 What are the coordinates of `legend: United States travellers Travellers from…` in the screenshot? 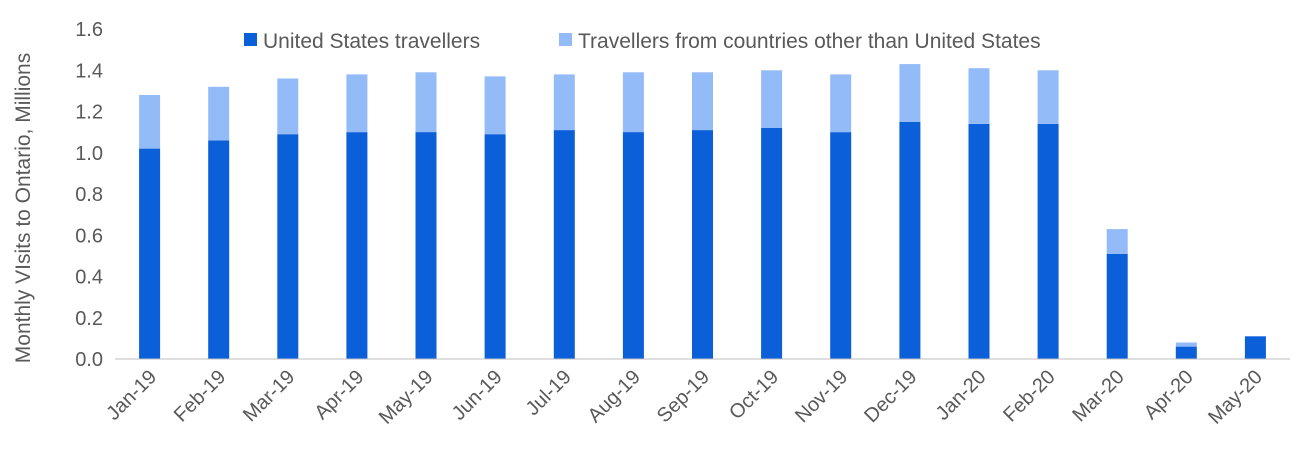 It's located at (642, 41).